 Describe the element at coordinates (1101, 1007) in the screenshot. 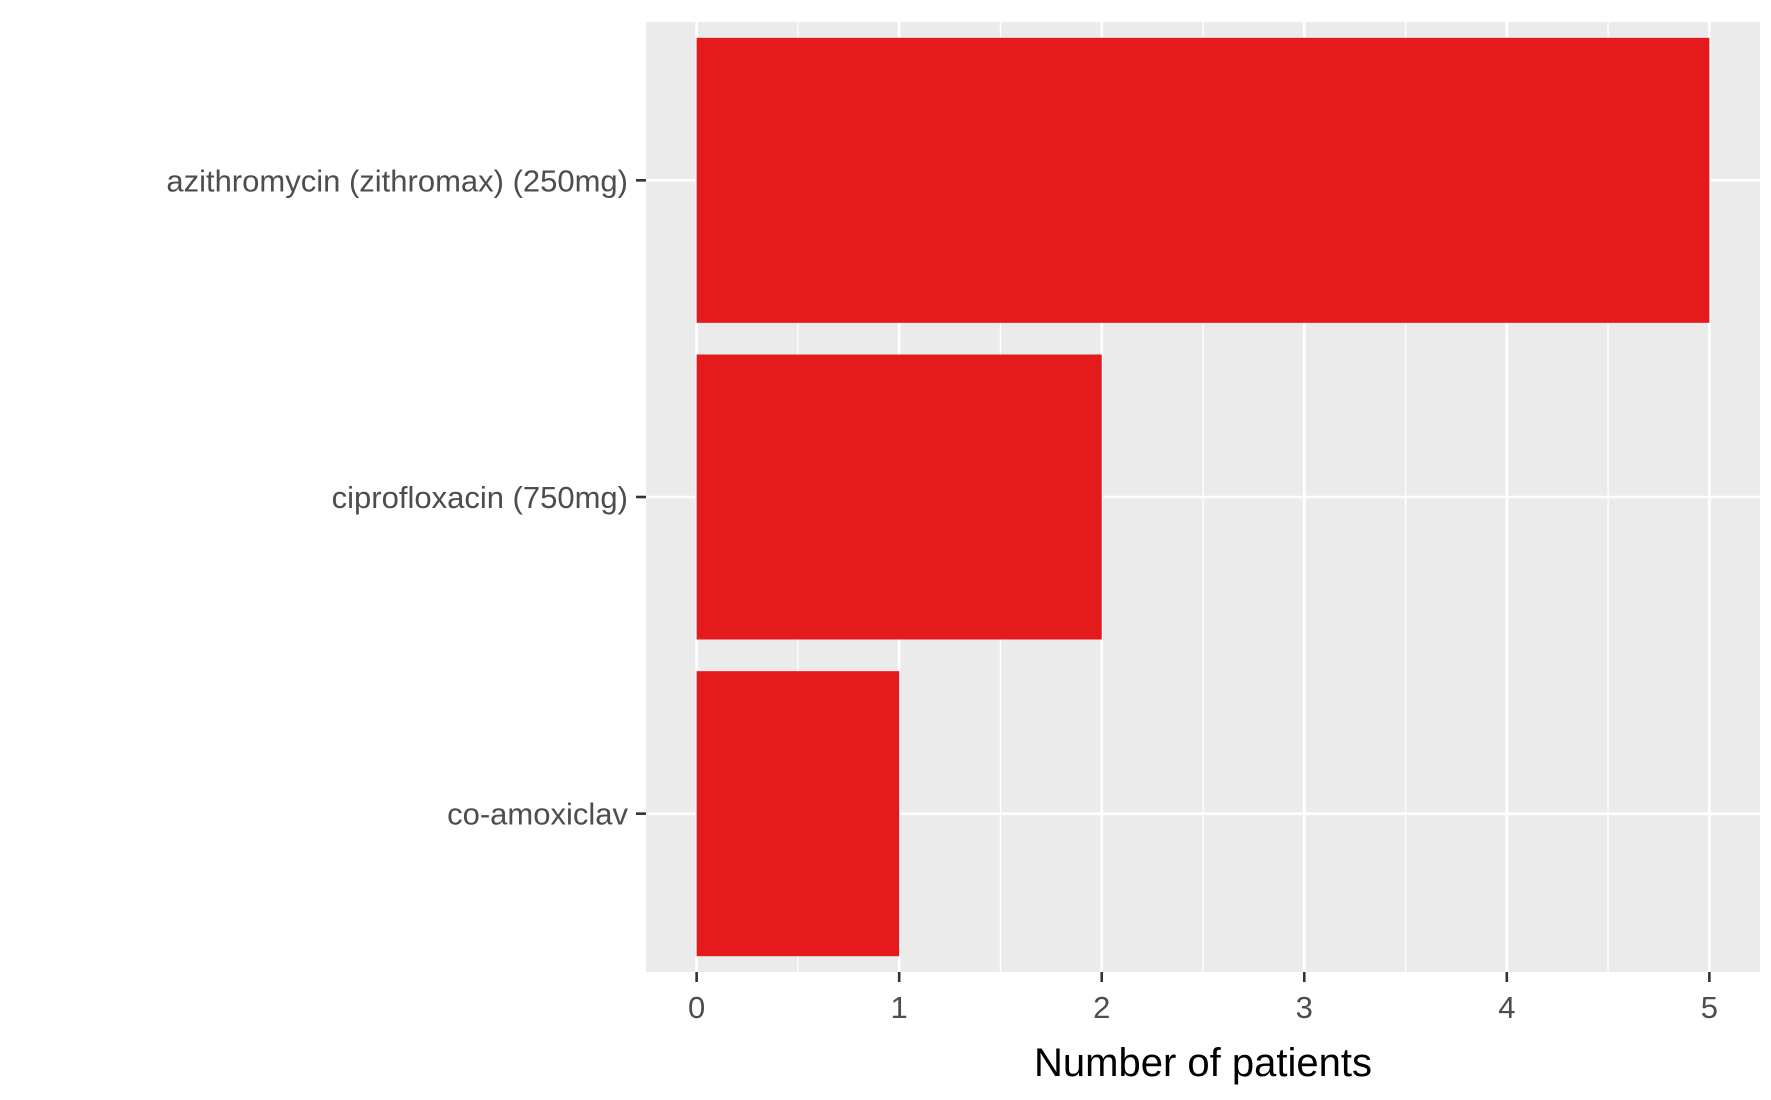

I see `x-tick-label: 2` at that location.